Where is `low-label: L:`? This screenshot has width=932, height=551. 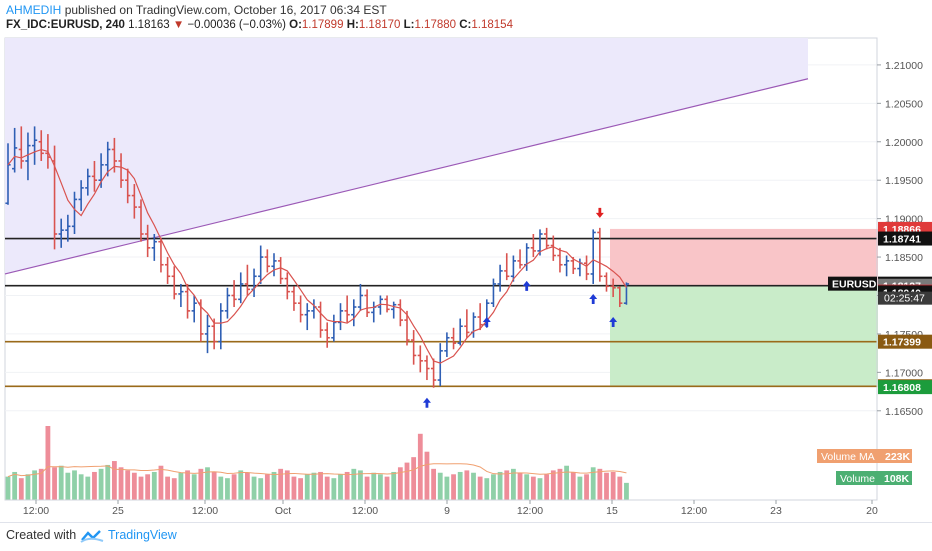 low-label: L: is located at coordinates (409, 25).